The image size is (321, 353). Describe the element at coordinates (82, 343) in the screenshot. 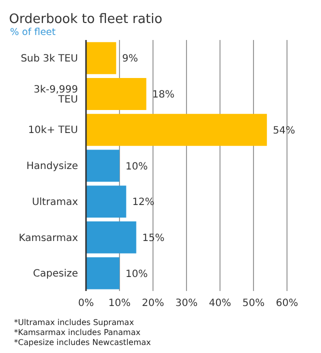

I see `text: *Capesize includes Newcastlemax` at that location.